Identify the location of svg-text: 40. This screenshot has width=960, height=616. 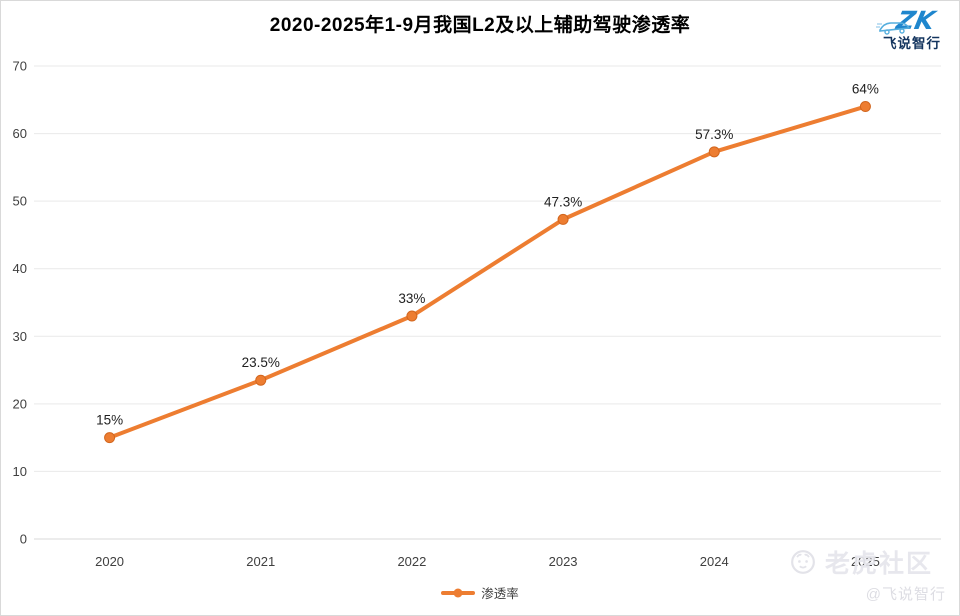
(20, 268).